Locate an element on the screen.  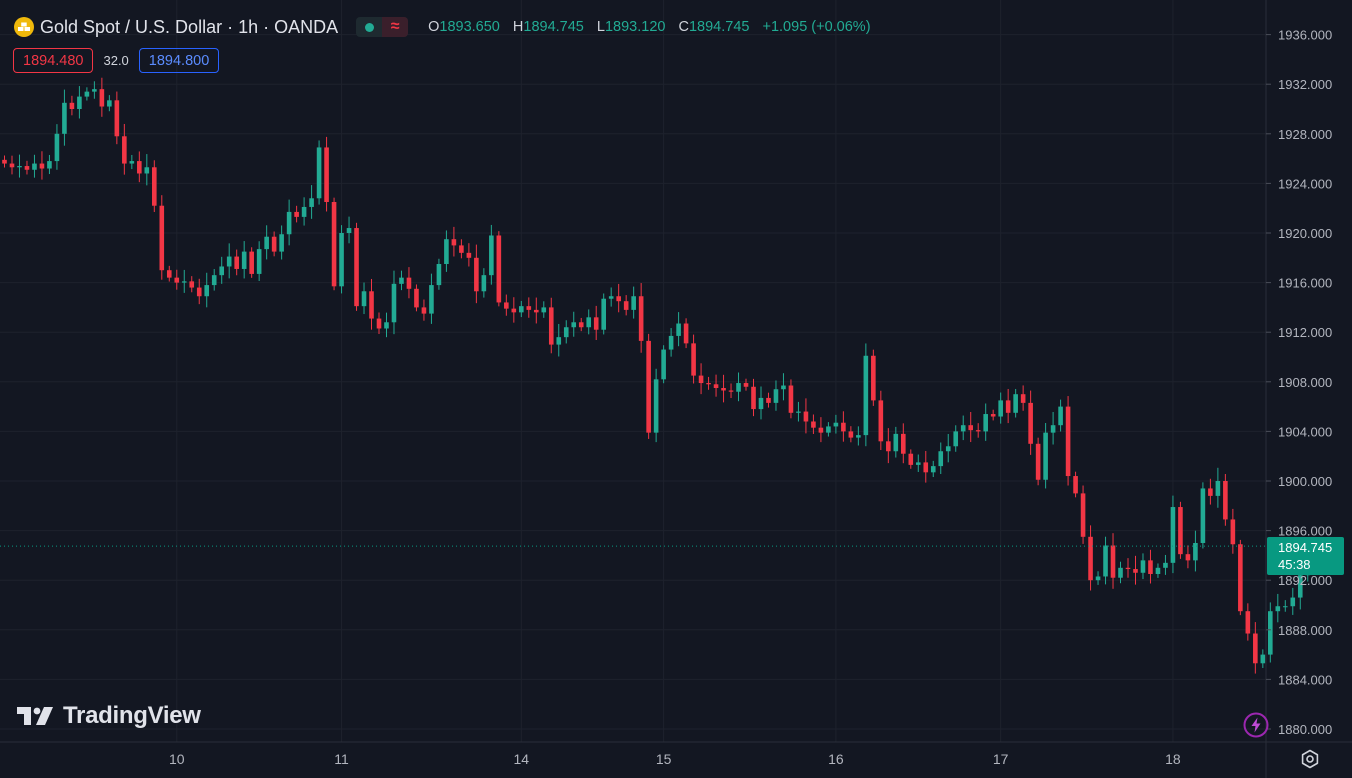
market-status is located at coordinates (369, 27).